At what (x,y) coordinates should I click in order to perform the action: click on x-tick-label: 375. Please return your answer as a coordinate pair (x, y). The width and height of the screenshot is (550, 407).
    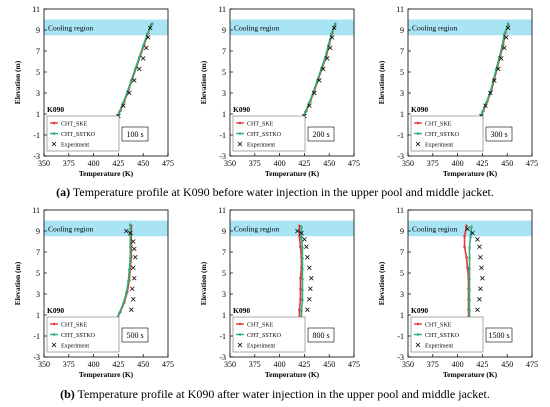
    Looking at the image, I should click on (255, 364).